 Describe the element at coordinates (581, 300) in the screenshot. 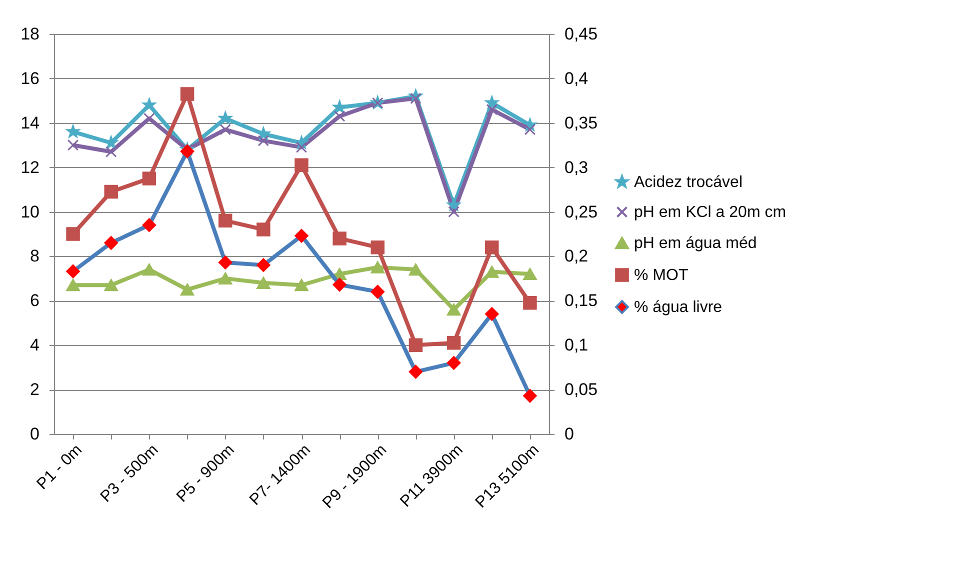

I see `y2-tick-label: 0,15` at that location.